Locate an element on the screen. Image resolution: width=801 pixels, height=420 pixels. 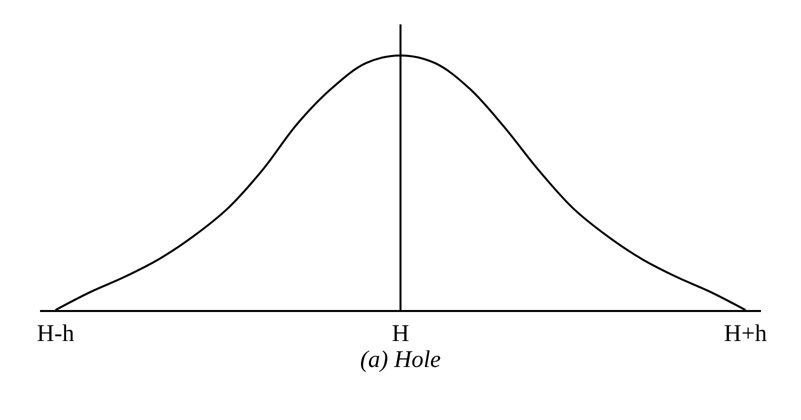
x-tick-label: H is located at coordinates (401, 333).